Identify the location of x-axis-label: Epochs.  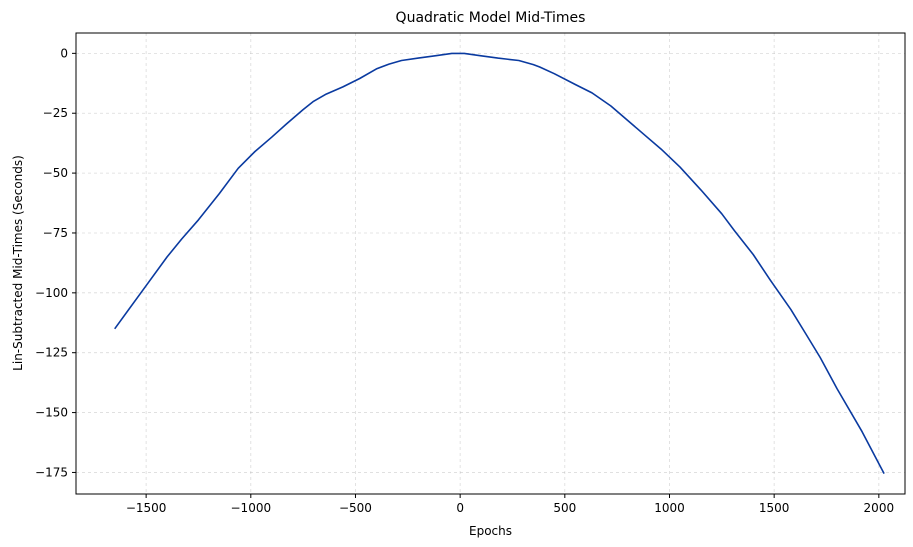
(490, 531).